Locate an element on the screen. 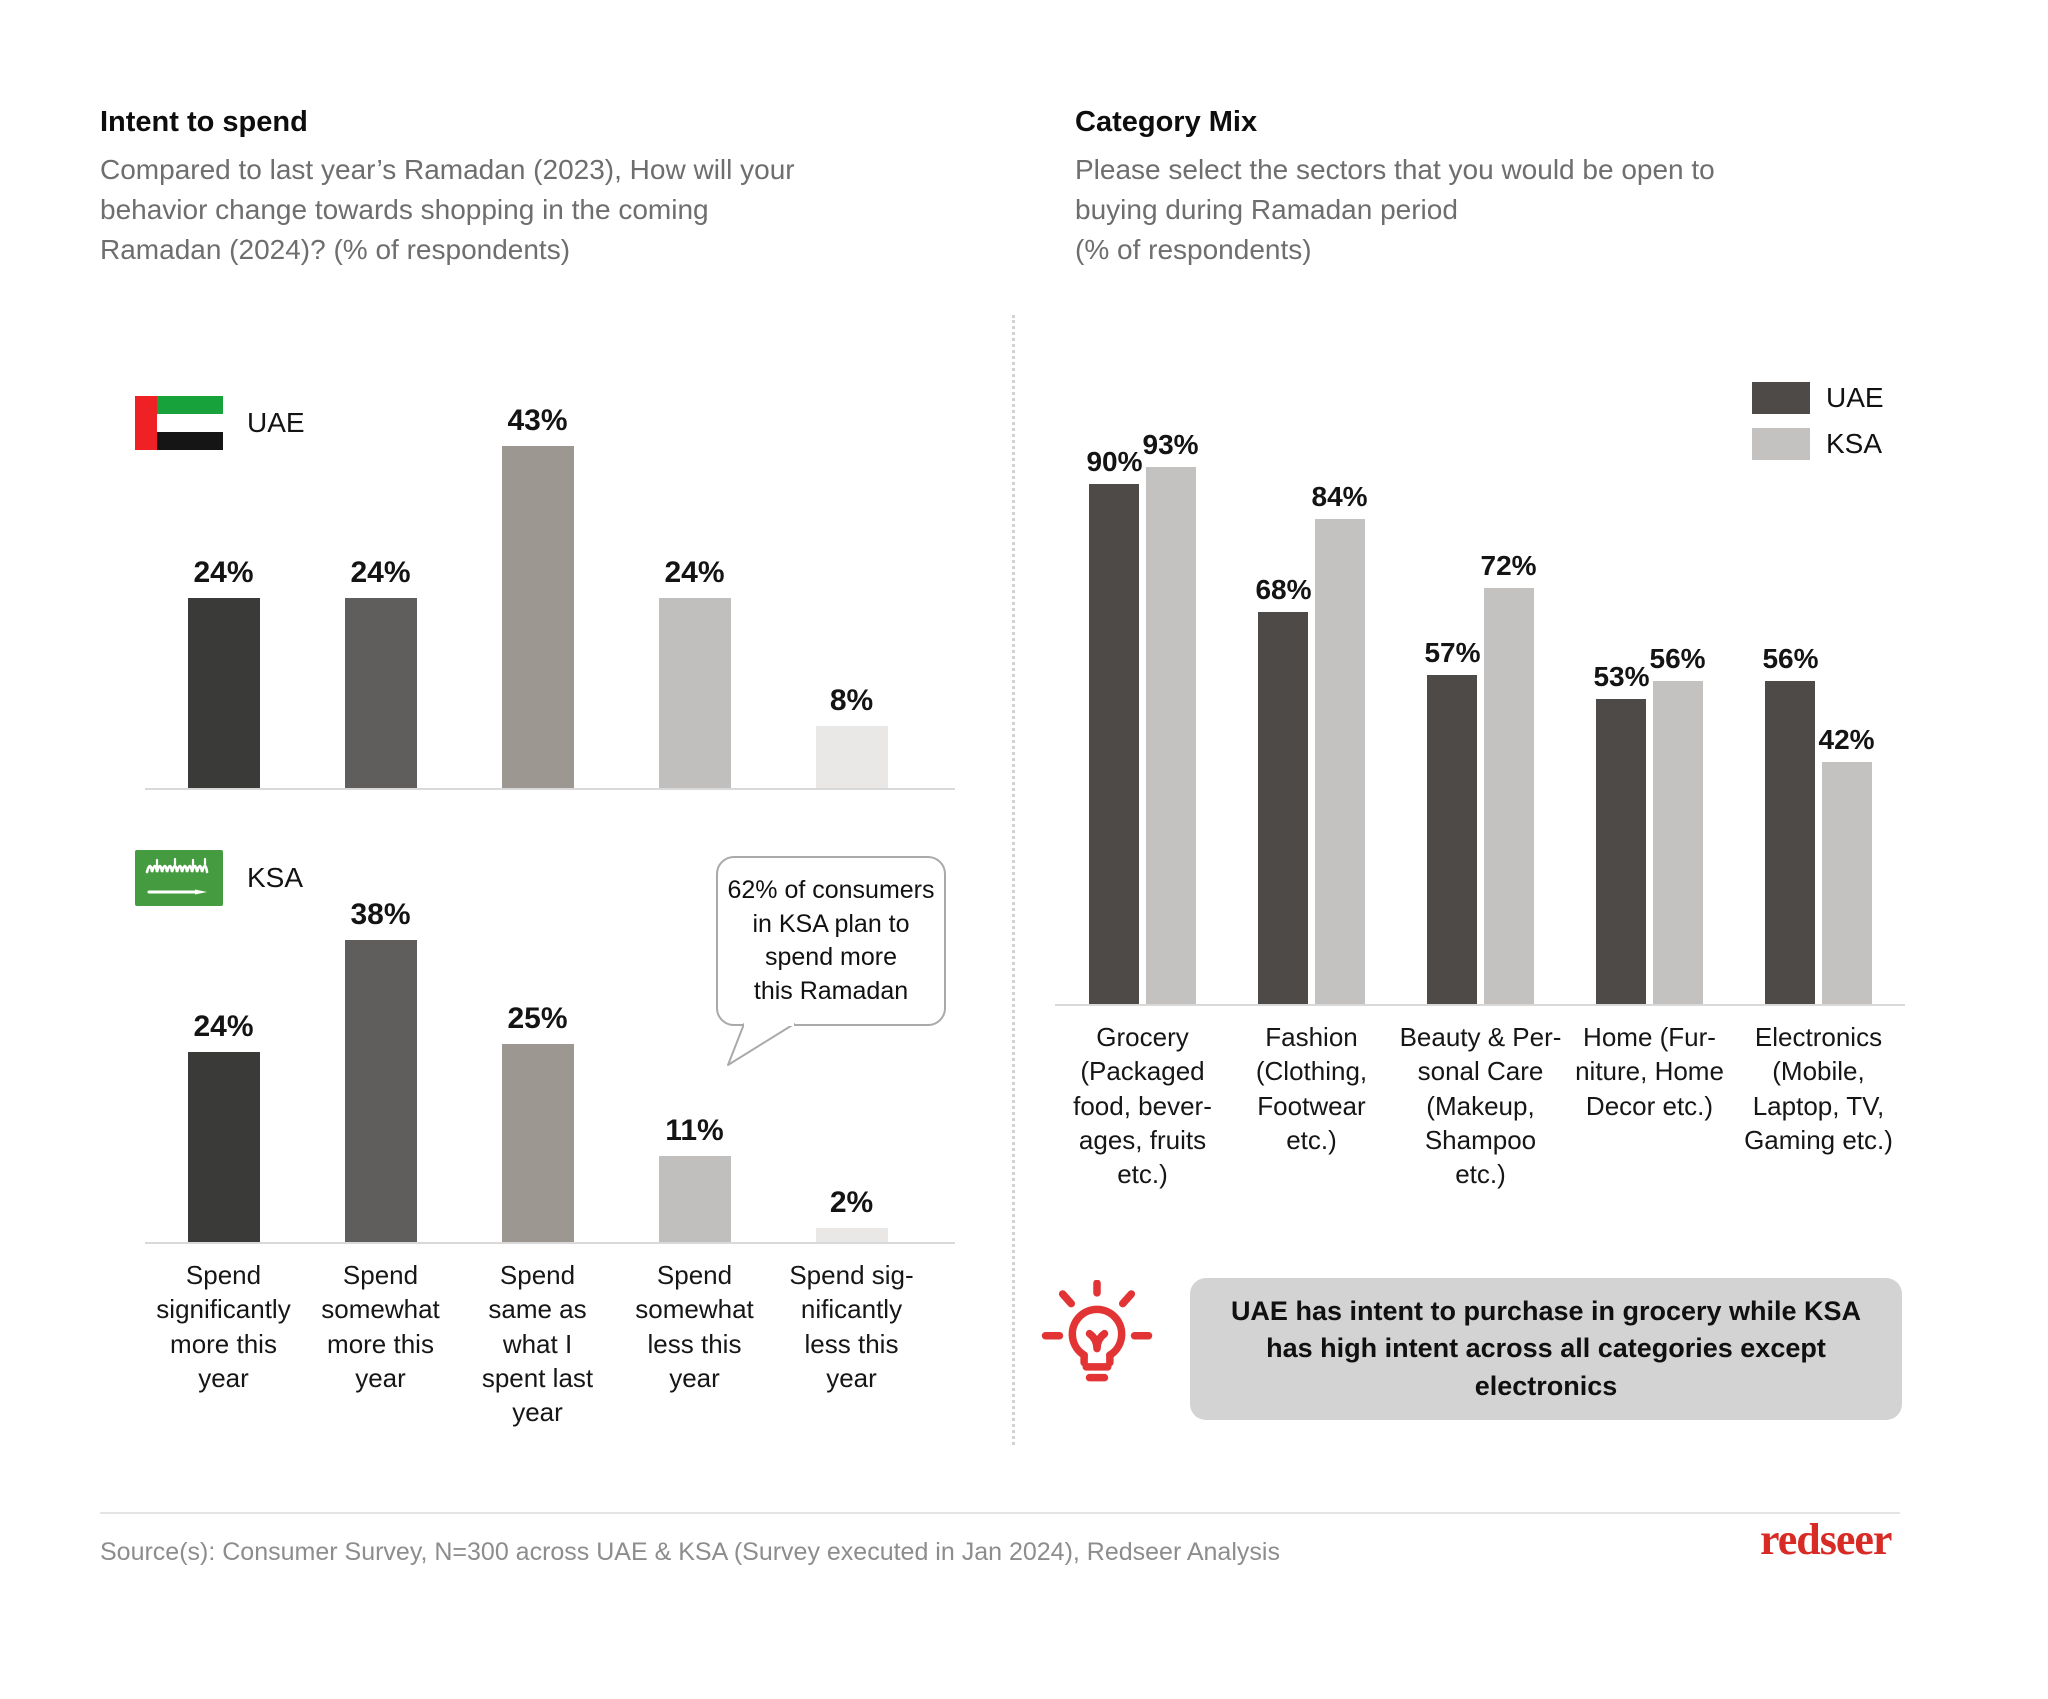  bar-value-label: 57% is located at coordinates (1452, 653).